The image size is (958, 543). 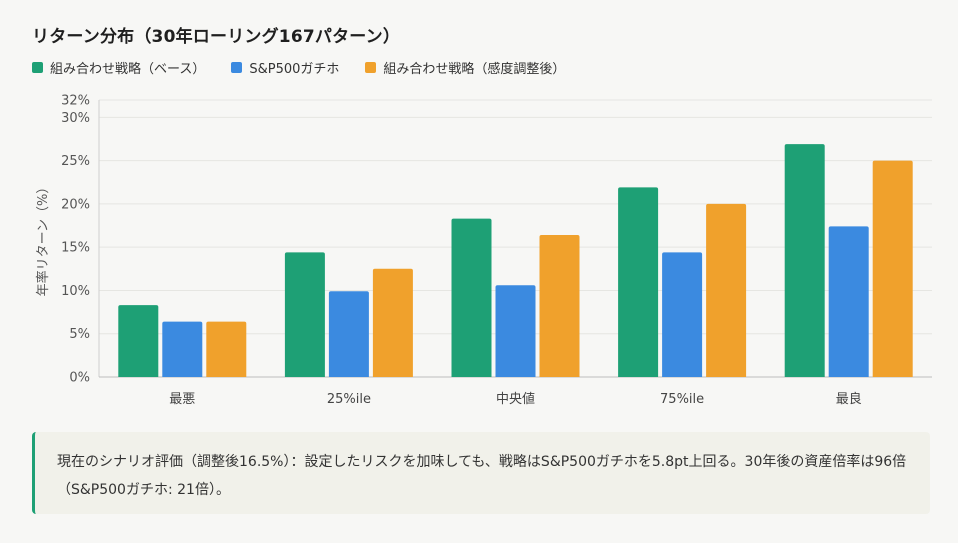 What do you see at coordinates (371, 67) in the screenshot?
I see `legend-swatch-adjusted` at bounding box center [371, 67].